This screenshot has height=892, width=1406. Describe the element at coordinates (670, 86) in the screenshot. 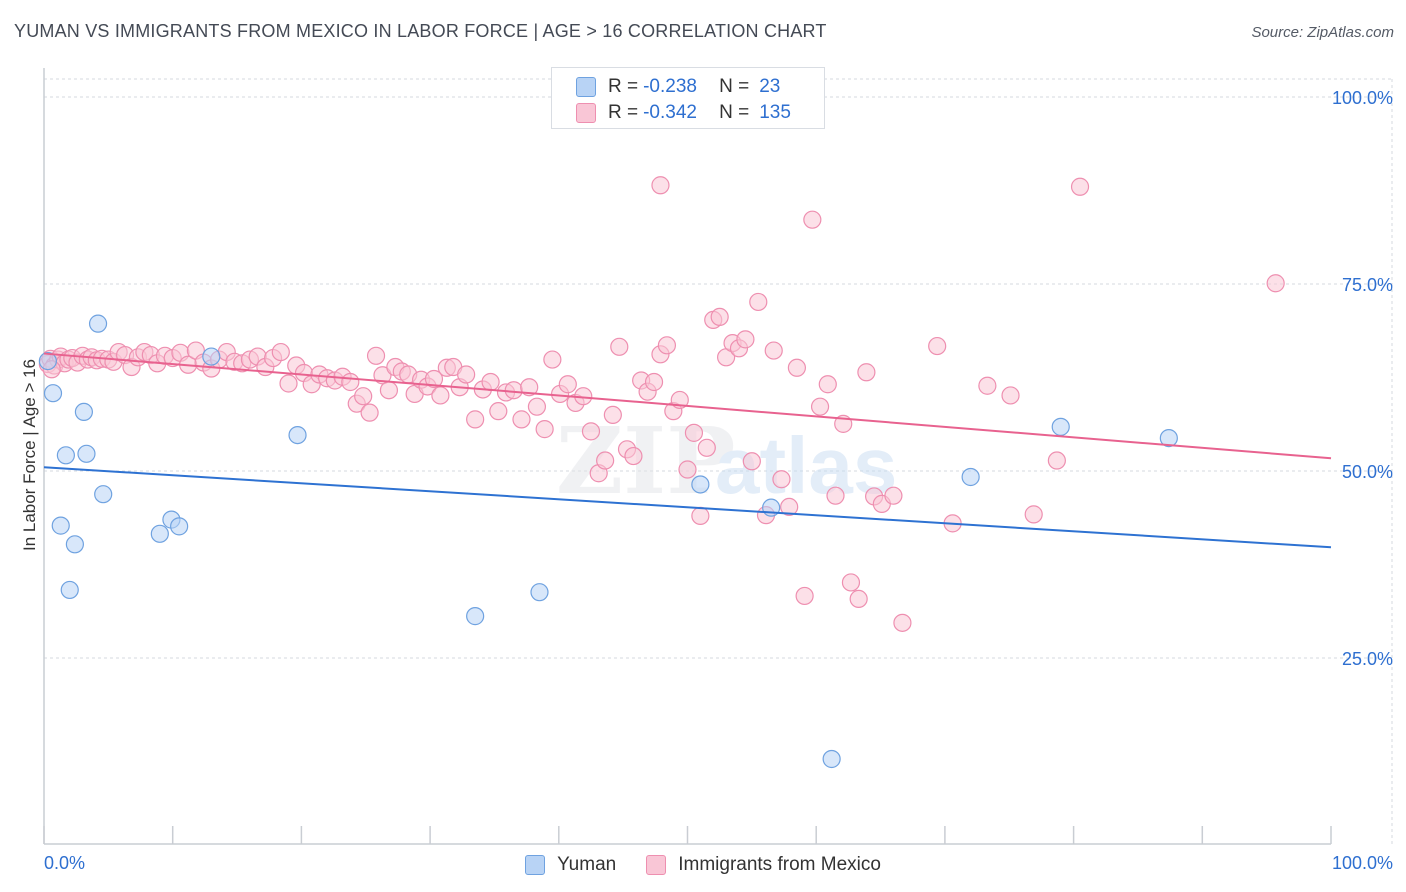

I see `yuman-r-value: -0.238` at that location.